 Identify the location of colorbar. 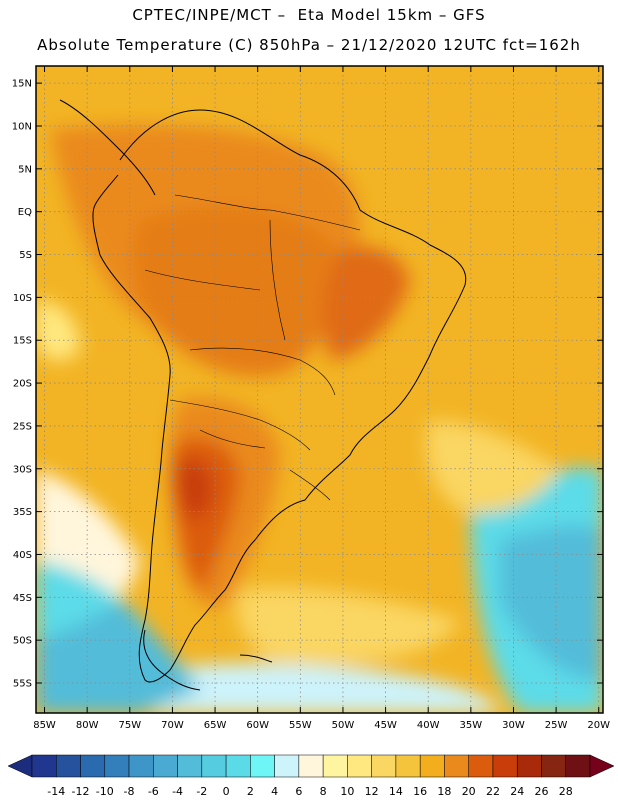
(311, 766).